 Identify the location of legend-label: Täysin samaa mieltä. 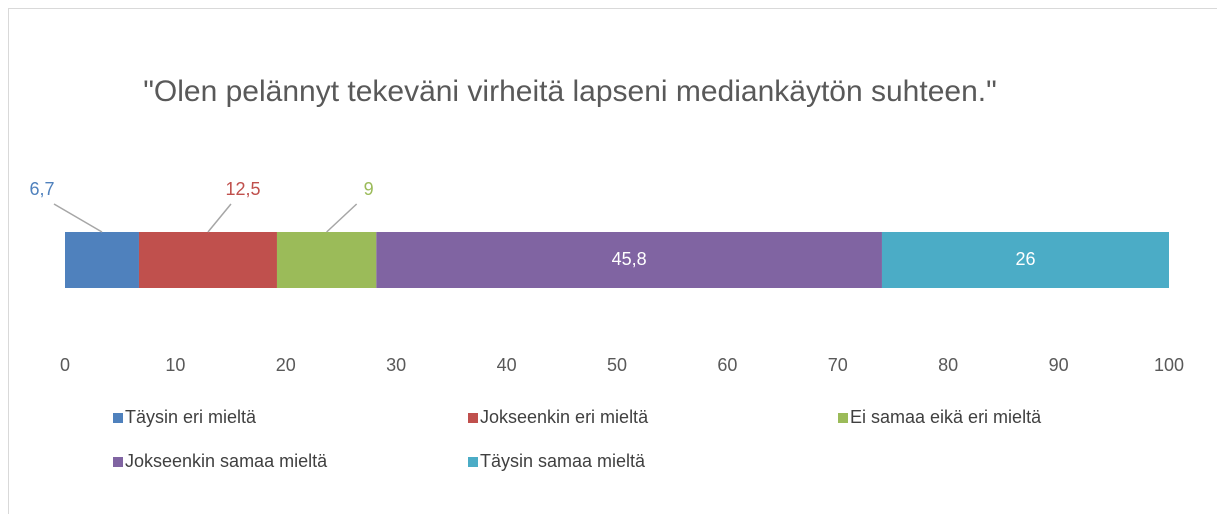
(563, 461).